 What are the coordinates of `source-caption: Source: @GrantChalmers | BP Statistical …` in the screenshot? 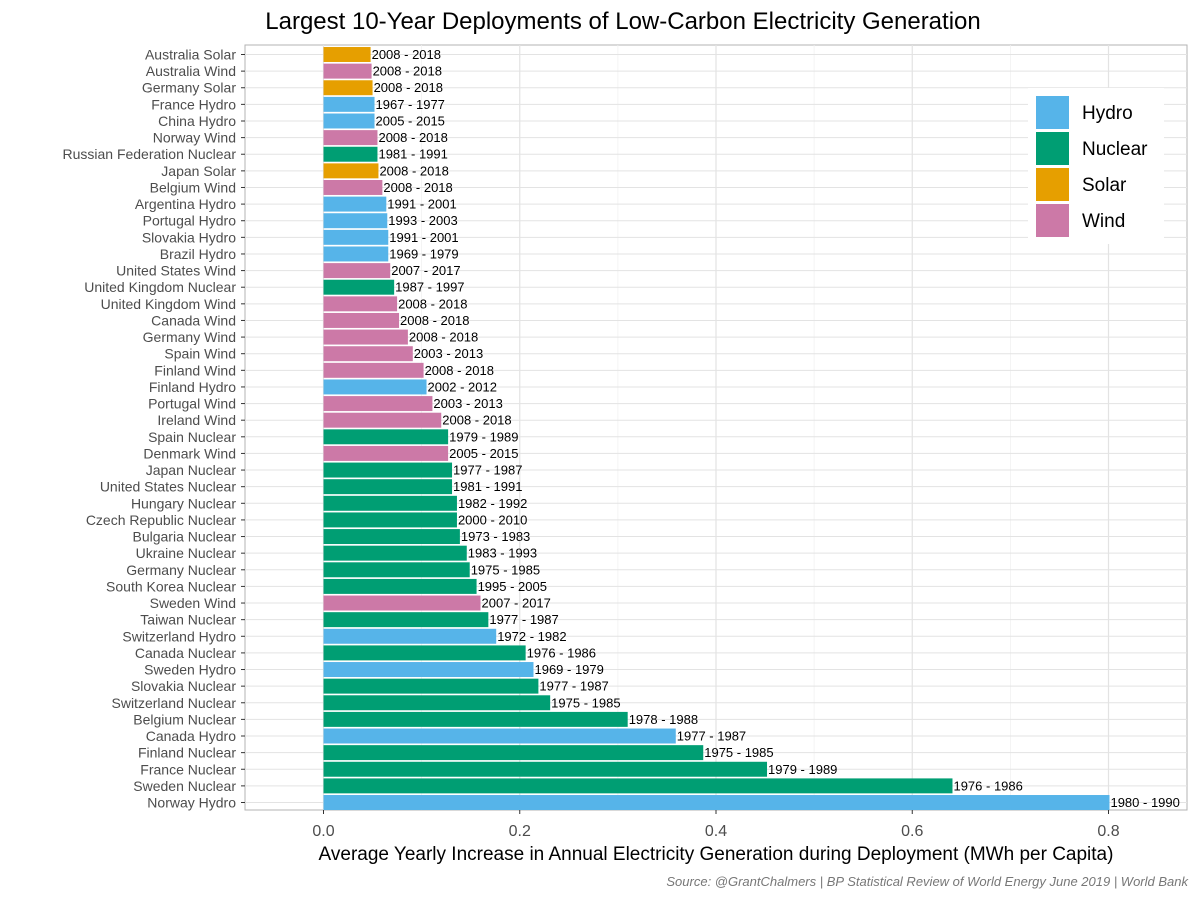 It's located at (927, 881).